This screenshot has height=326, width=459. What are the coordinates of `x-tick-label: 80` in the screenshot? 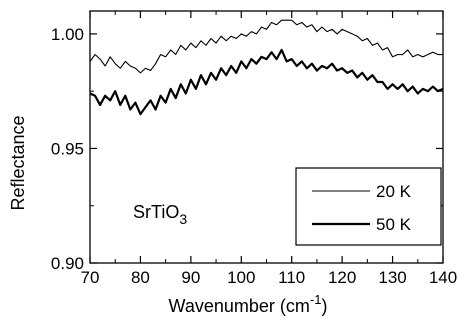 It's located at (140, 277).